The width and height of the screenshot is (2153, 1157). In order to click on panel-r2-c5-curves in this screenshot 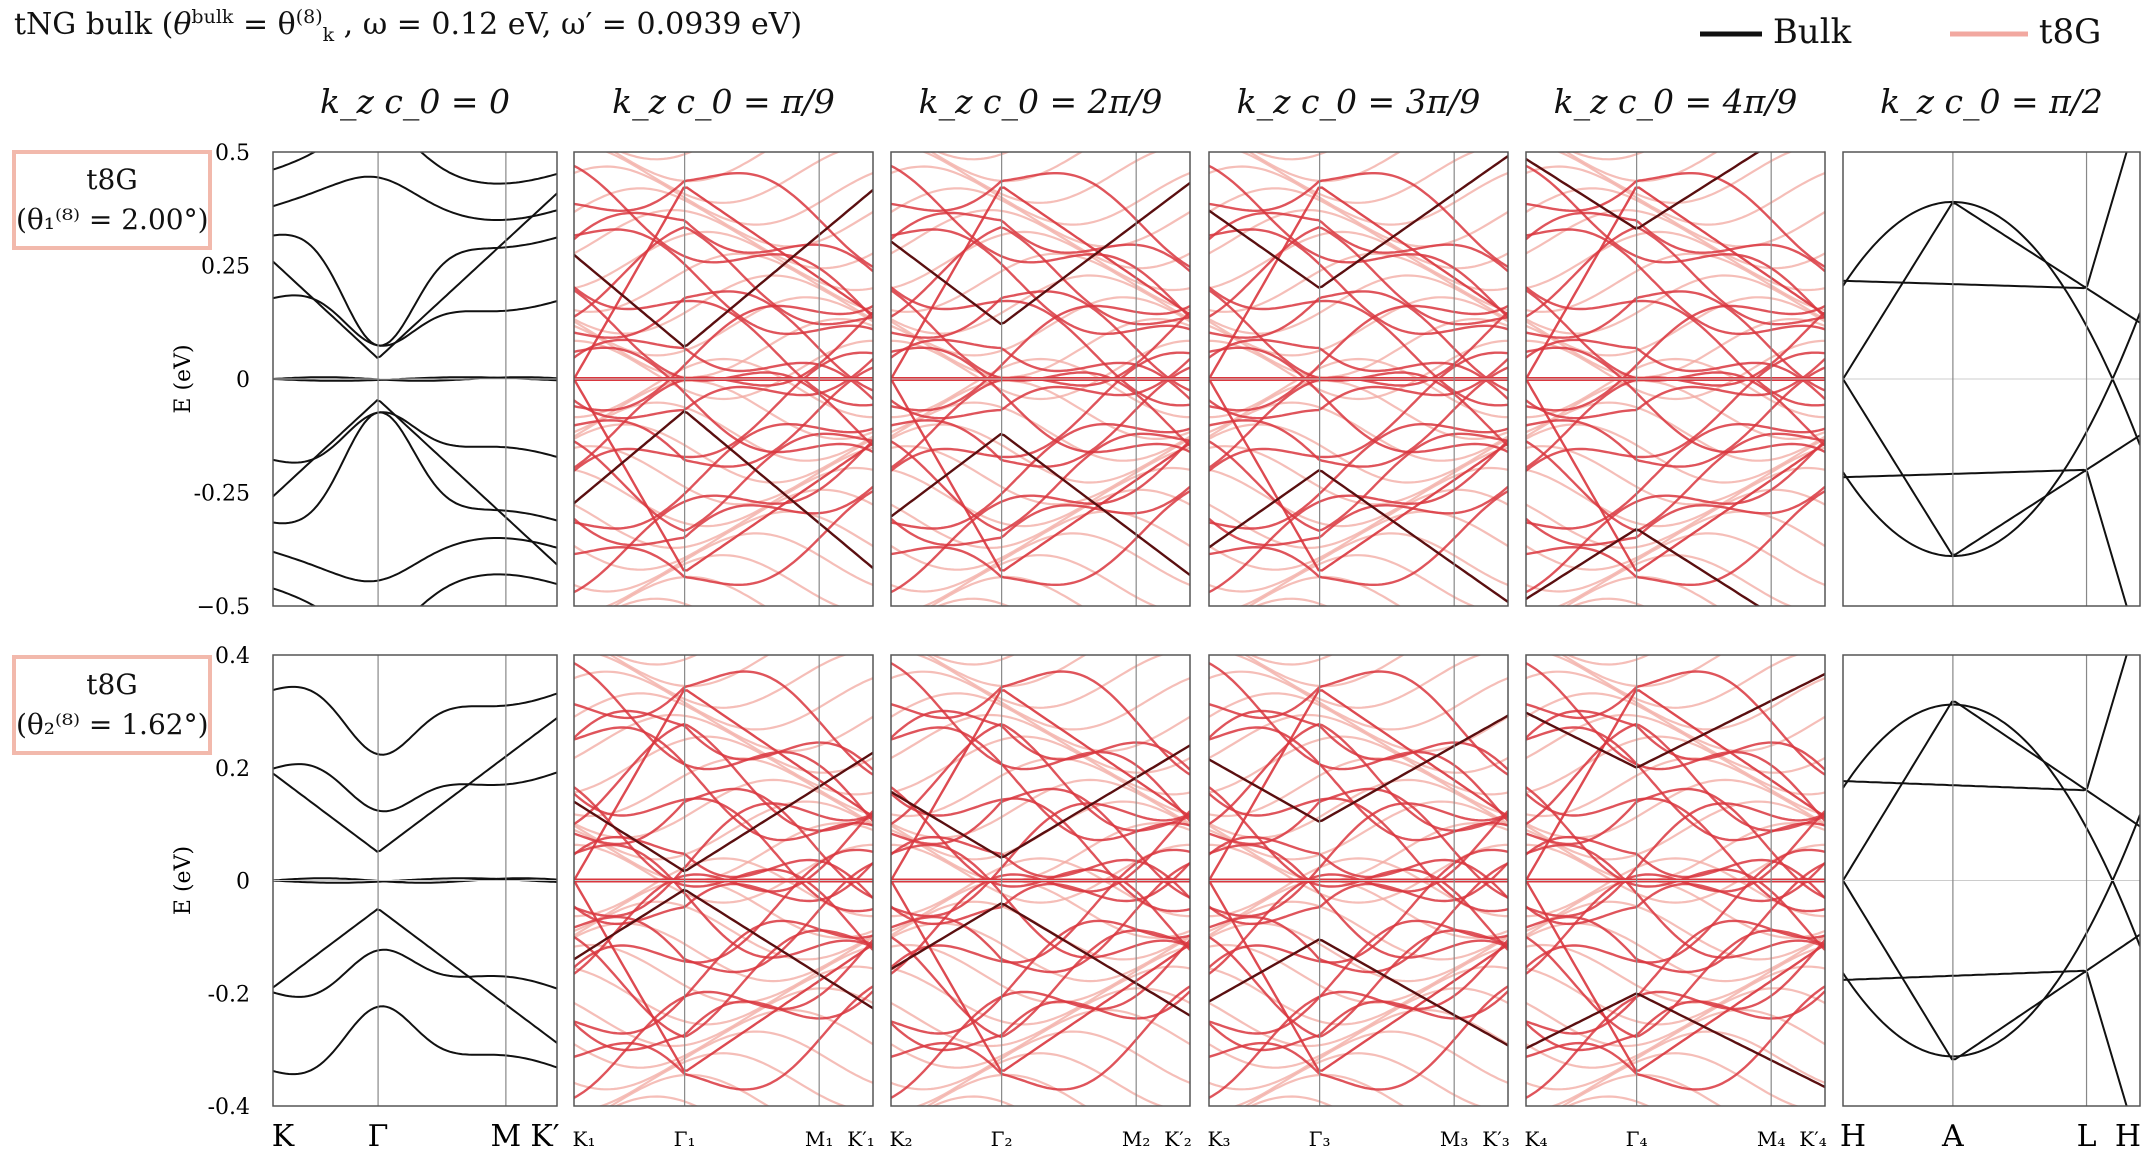, I will do `click(1675, 880)`.